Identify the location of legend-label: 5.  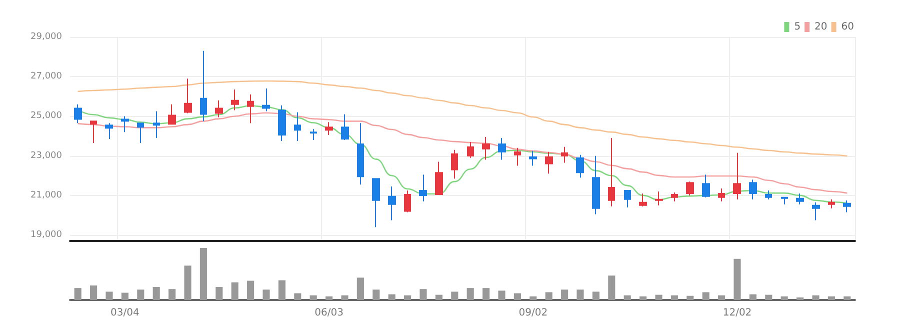
(797, 27).